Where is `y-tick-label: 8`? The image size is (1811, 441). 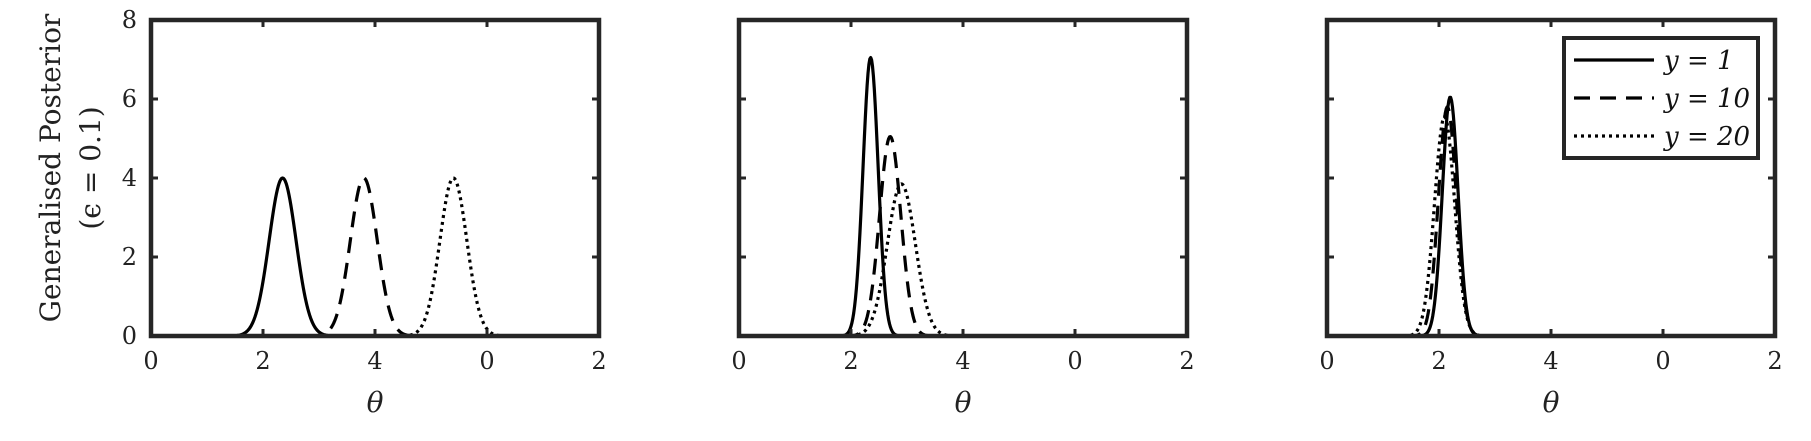
y-tick-label: 8 is located at coordinates (129, 20).